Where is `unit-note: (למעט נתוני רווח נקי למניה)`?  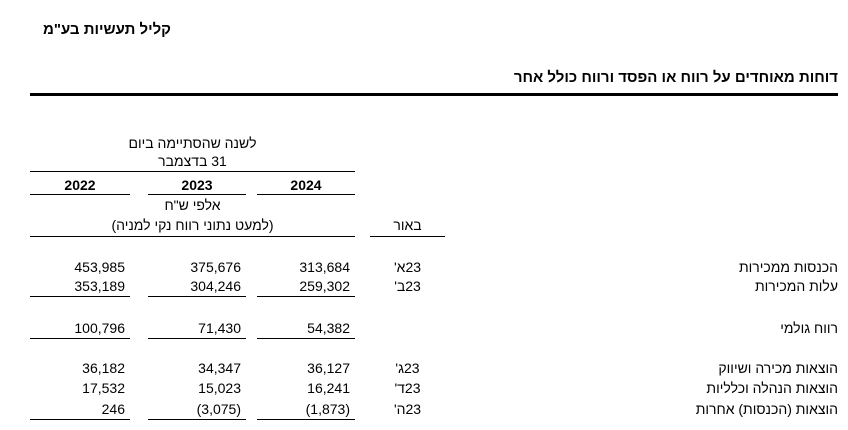 unit-note: (למעט נתוני רווח נקי למניה) is located at coordinates (192, 225).